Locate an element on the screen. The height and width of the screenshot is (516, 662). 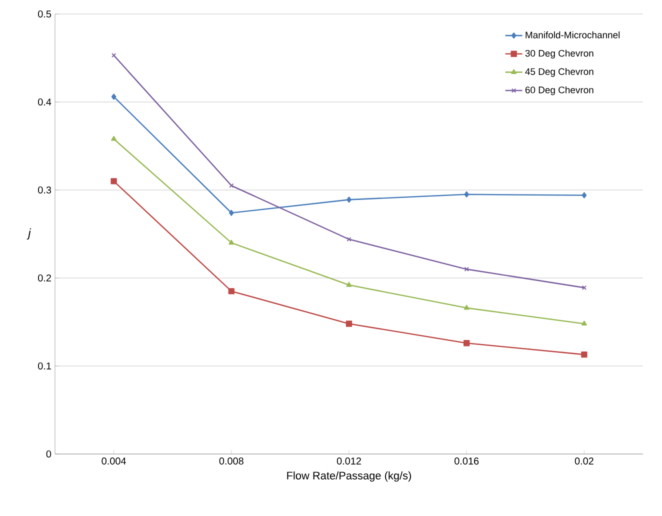
y-tick-label: 0.5 is located at coordinates (45, 14).